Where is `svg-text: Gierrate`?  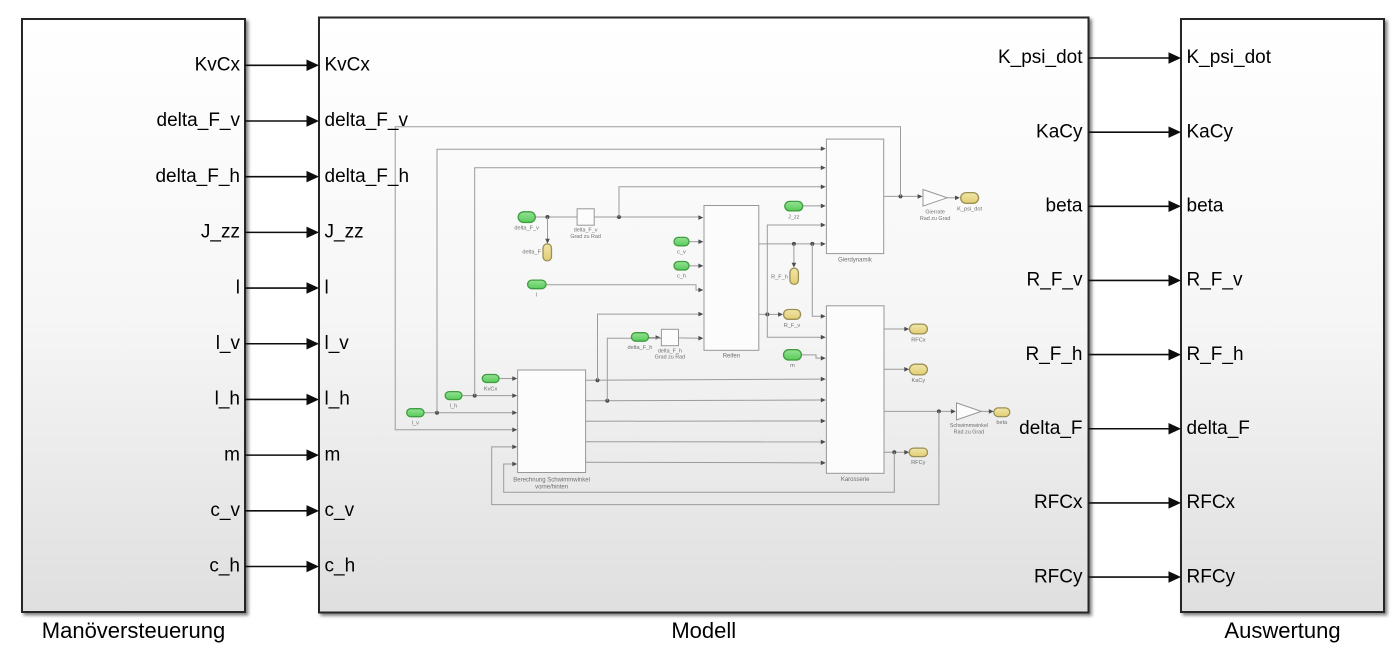 svg-text: Gierrate is located at coordinates (934, 212).